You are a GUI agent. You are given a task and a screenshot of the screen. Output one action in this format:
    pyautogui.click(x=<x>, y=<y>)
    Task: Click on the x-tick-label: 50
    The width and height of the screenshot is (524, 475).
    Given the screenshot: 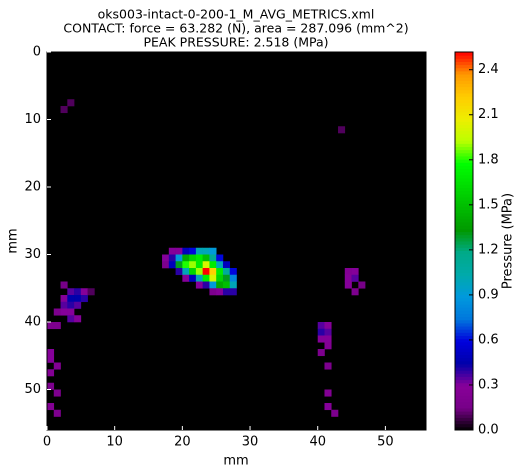 What is the action you would take?
    pyautogui.click(x=385, y=442)
    